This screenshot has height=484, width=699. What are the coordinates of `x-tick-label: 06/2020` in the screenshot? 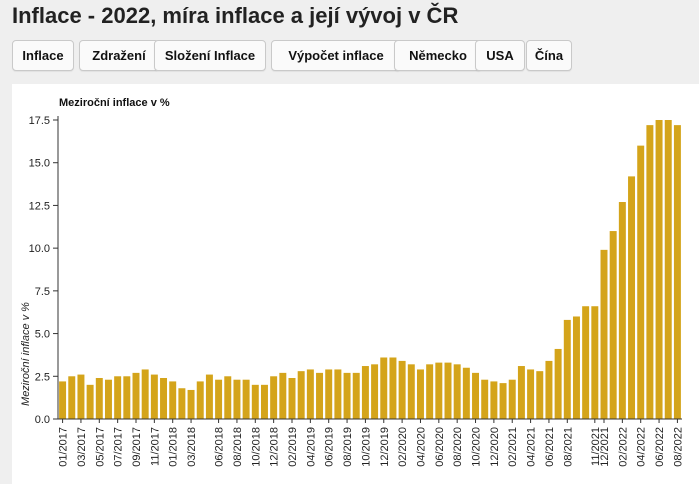 It's located at (440, 447).